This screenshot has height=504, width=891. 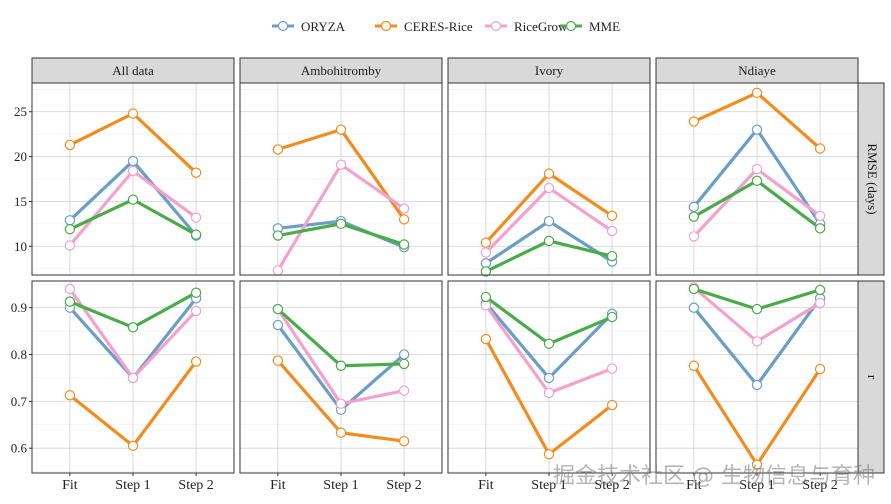 I want to click on facet-strip-label: Ambohitromby, so click(x=341, y=70).